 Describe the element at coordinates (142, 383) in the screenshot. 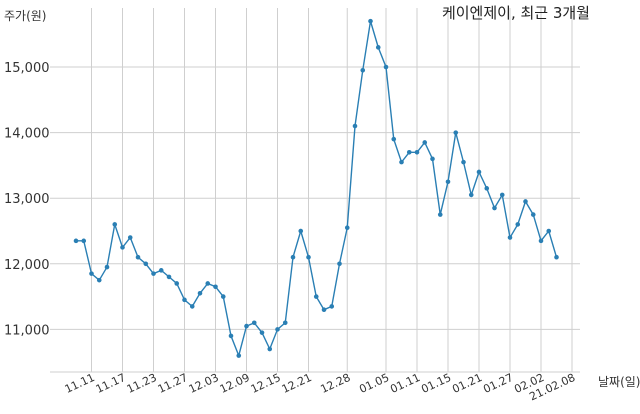

I see `x-tick-label: 11.23` at that location.